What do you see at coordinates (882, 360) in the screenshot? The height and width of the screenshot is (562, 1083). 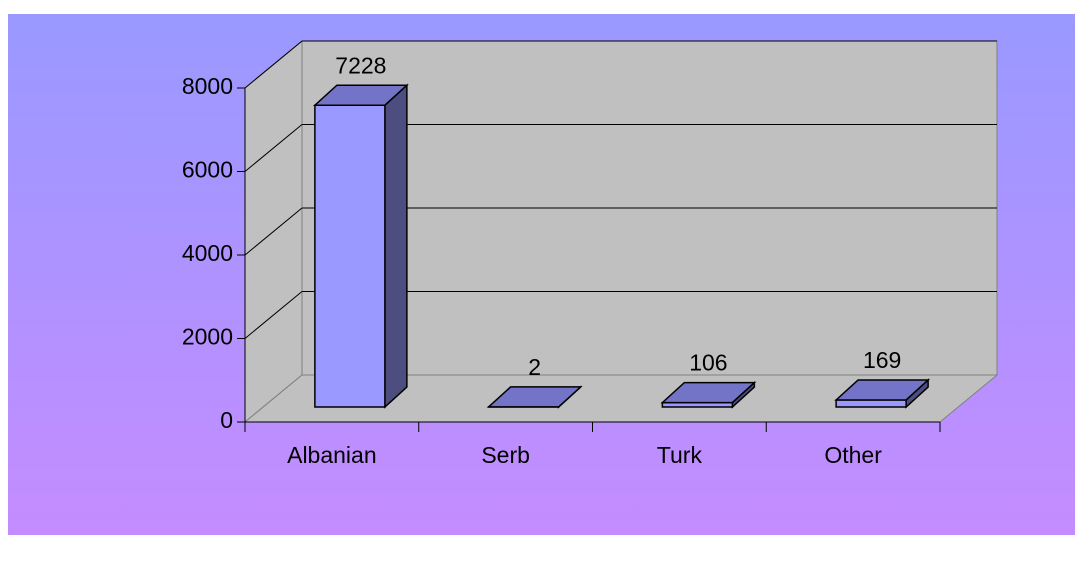 I see `value-label: 169` at bounding box center [882, 360].